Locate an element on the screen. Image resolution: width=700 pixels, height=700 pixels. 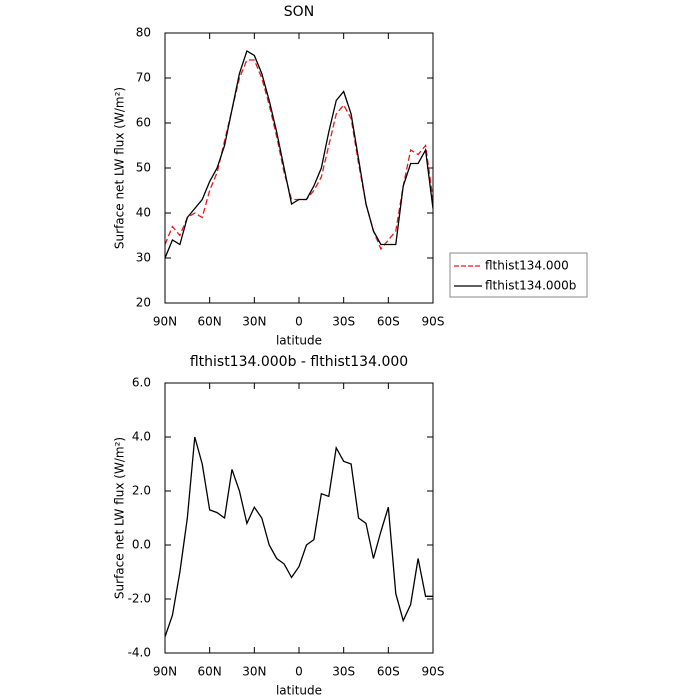
y-tick-label: -2.0 is located at coordinates (139, 599).